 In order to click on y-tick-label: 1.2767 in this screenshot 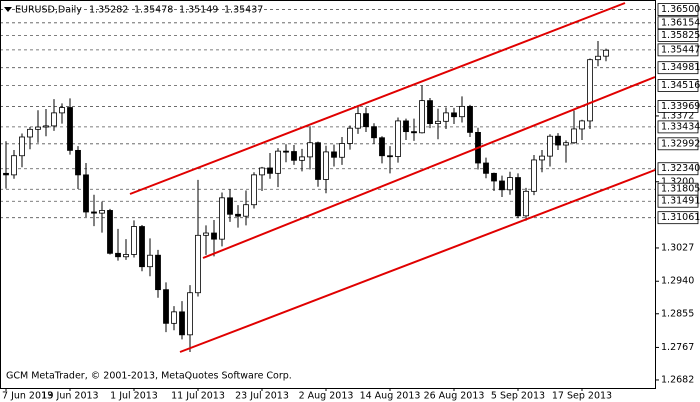, I will do `click(677, 347)`.